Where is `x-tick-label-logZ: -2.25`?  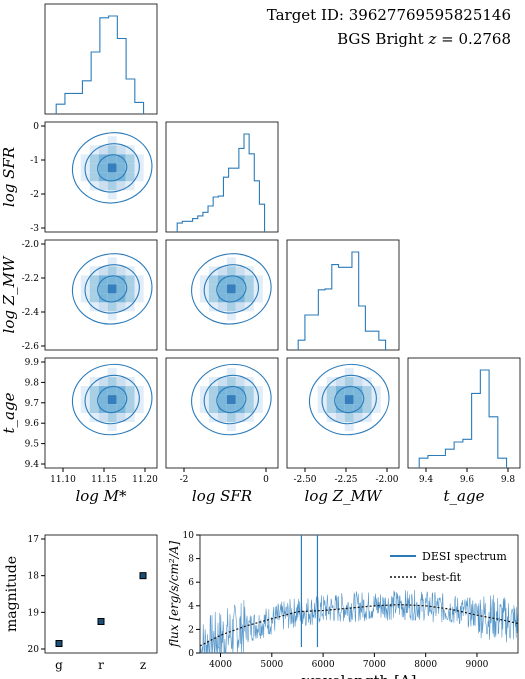
x-tick-label-logZ: -2.25 is located at coordinates (345, 480).